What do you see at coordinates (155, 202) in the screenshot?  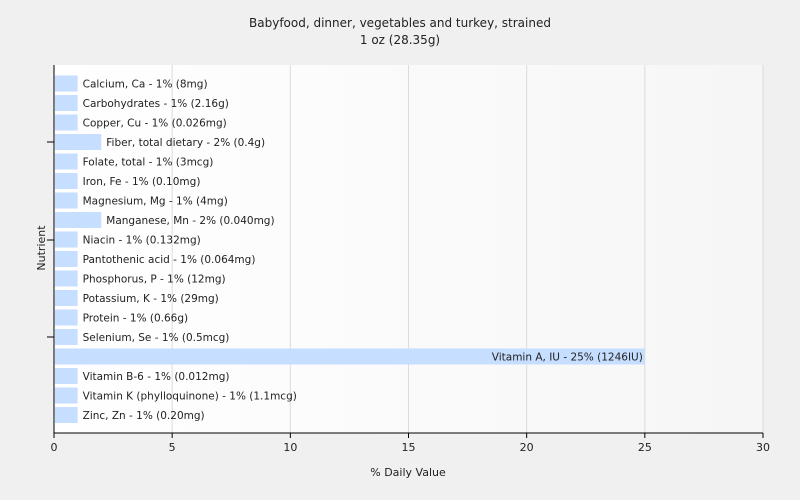 I see `bar-label: Magnesium, Mg - 1% (4mg)` at bounding box center [155, 202].